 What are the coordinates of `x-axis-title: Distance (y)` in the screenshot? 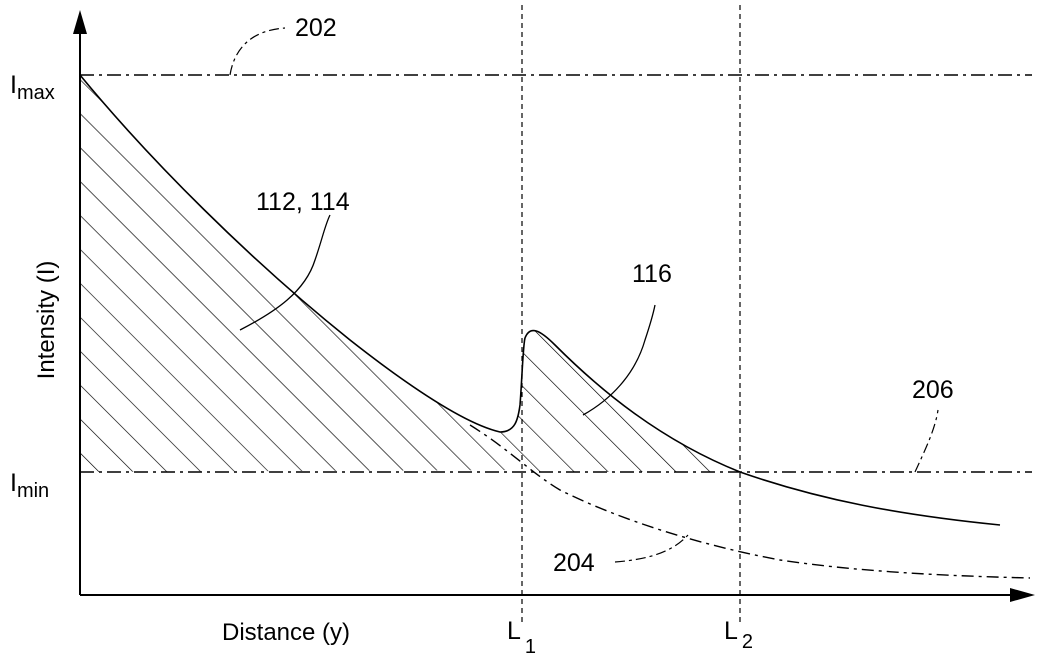 It's located at (286, 632).